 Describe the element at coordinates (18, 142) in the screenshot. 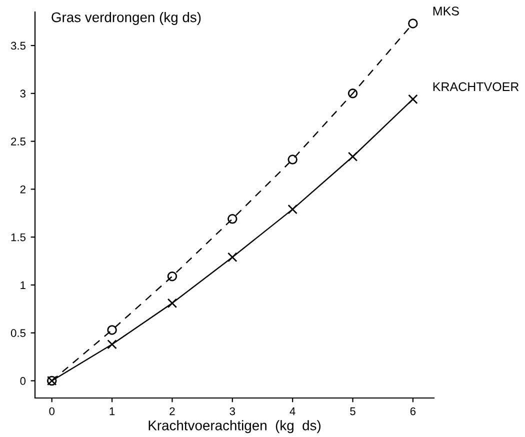

I see `y-tick-label: 2.5` at that location.